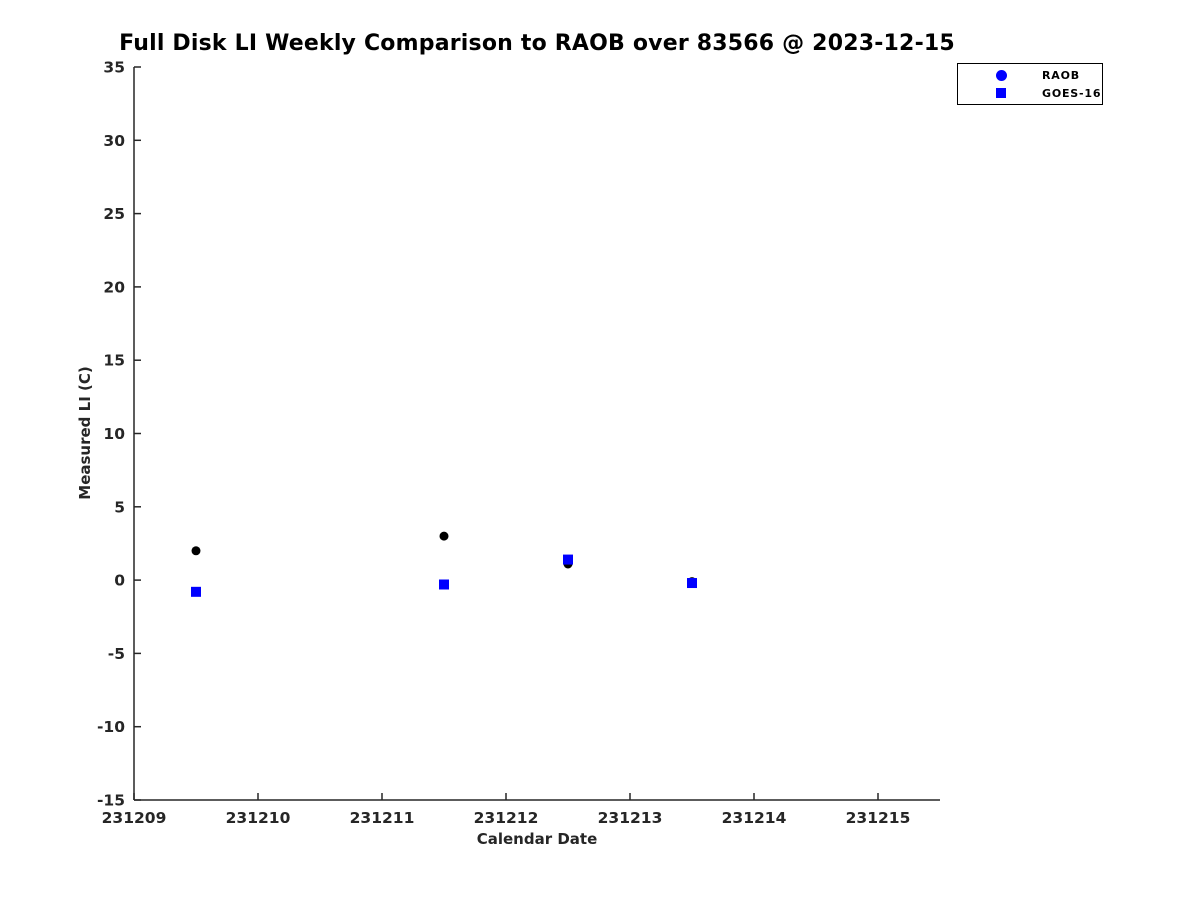  What do you see at coordinates (114, 141) in the screenshot?
I see `y-tick-label: 30` at bounding box center [114, 141].